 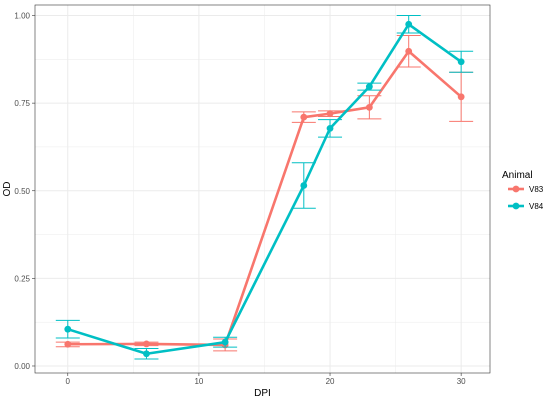 What do you see at coordinates (461, 381) in the screenshot?
I see `x-tick-label: 30` at bounding box center [461, 381].